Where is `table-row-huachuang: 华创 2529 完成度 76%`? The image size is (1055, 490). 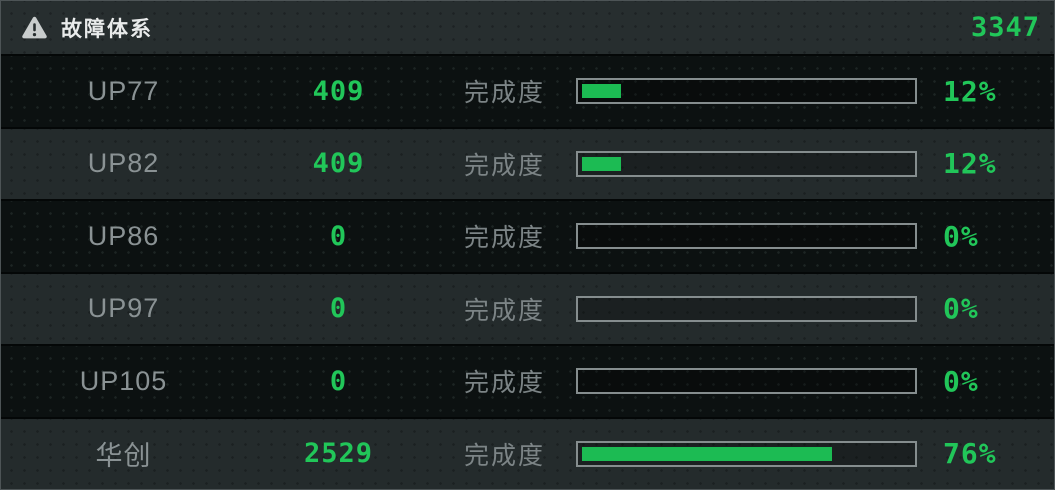 table-row-huachuang: 华创 2529 完成度 76% is located at coordinates (527, 453).